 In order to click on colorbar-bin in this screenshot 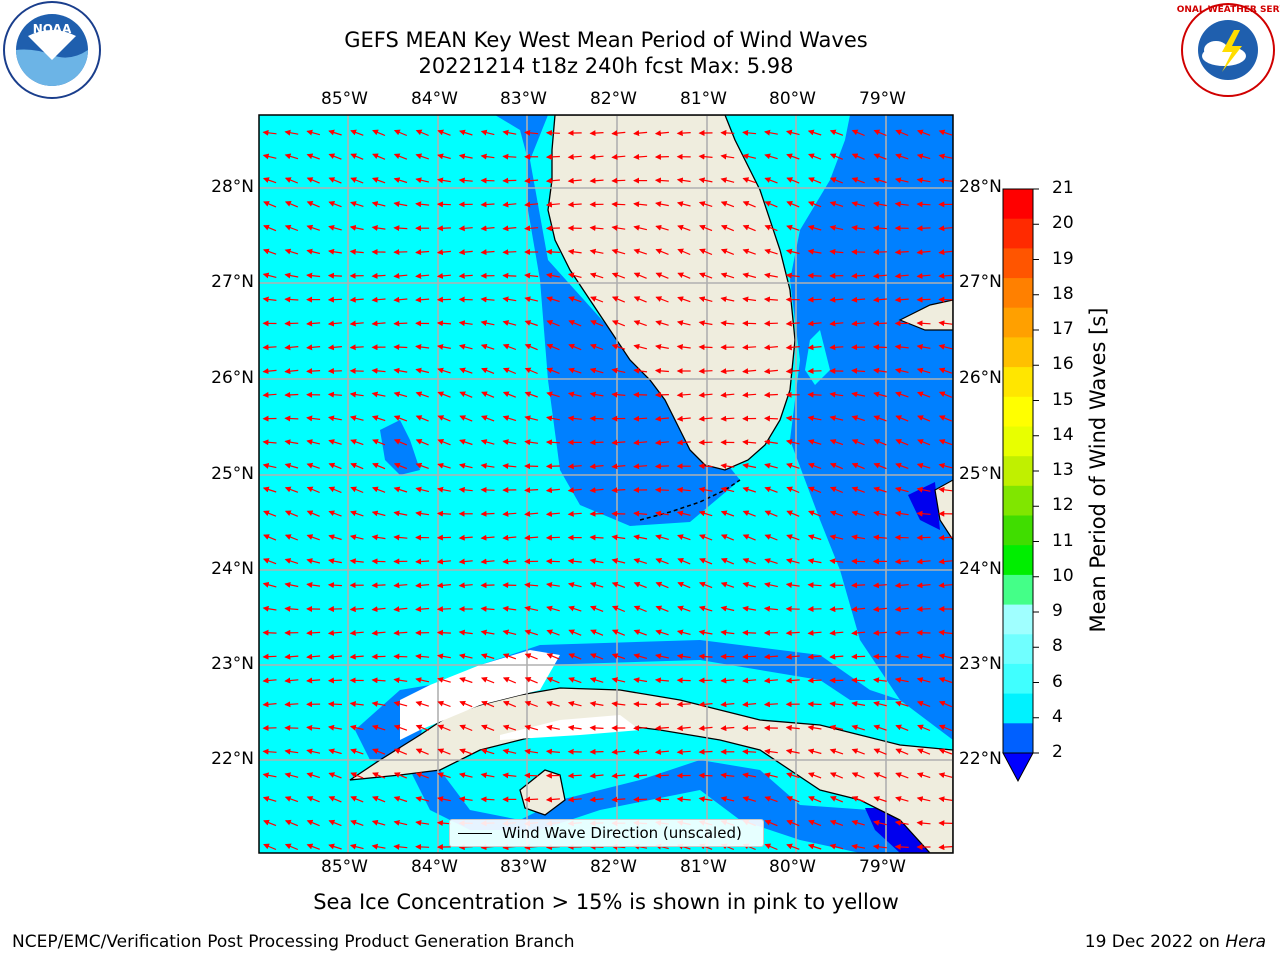, I will do `click(1018, 738)`.